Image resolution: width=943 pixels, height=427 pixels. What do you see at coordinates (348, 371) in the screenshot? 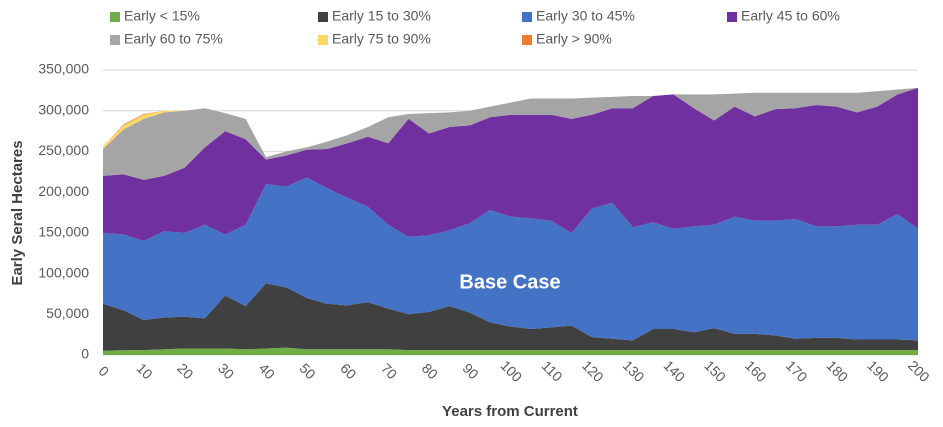
I see `x-tick-label: 60` at bounding box center [348, 371].